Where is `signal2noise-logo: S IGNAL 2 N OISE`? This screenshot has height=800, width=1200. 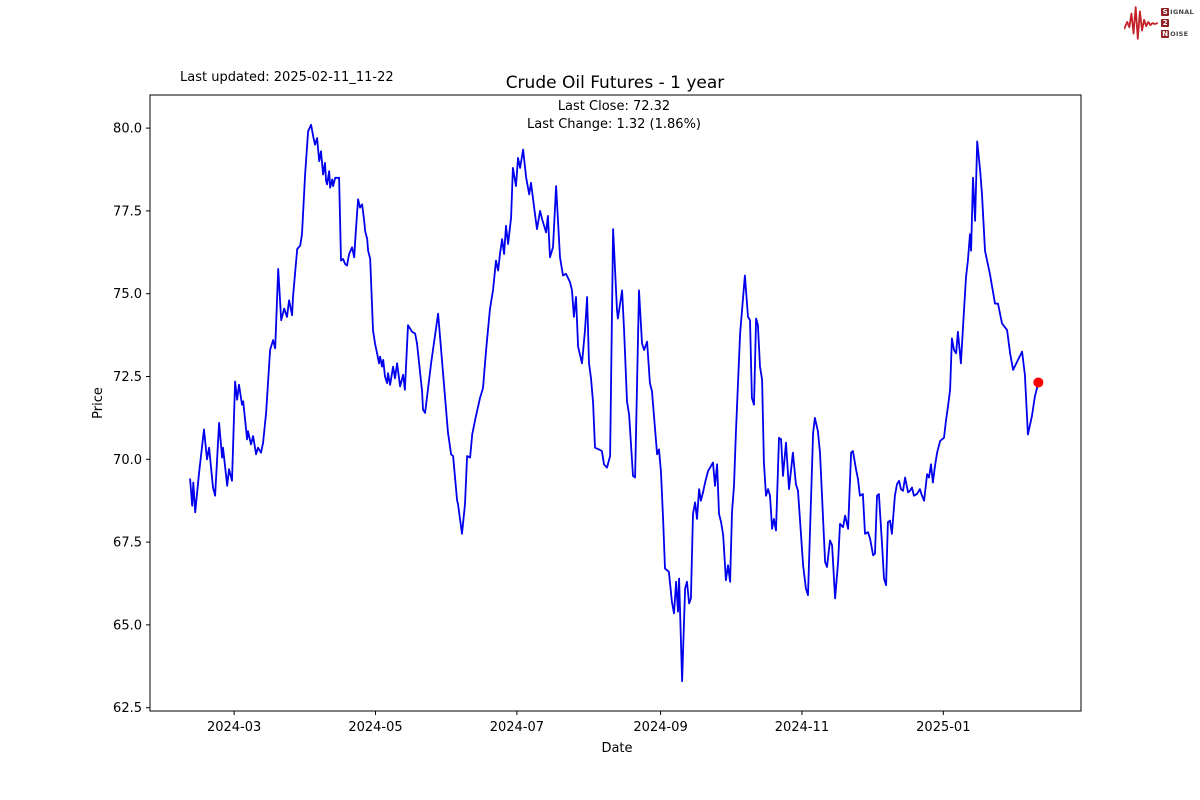 signal2noise-logo: S IGNAL 2 N OISE is located at coordinates (1159, 23).